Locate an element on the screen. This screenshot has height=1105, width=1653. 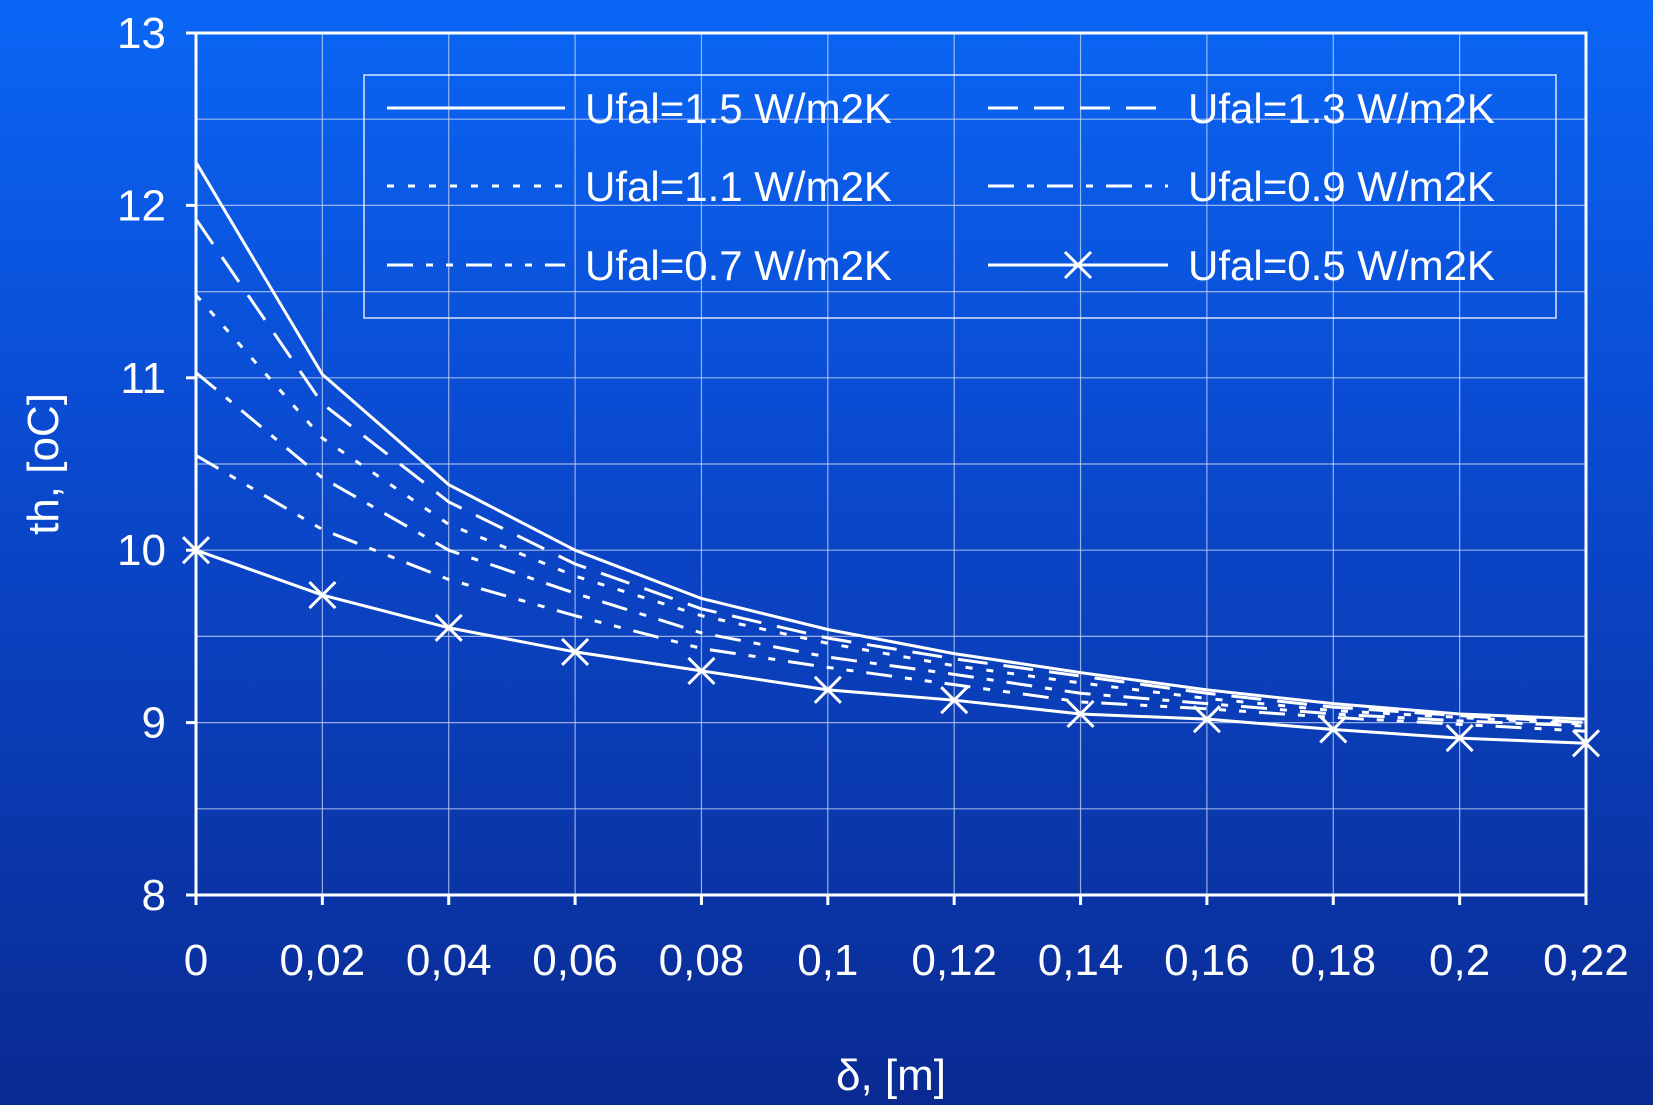
x-tick-label: 0,2 is located at coordinates (1459, 960).